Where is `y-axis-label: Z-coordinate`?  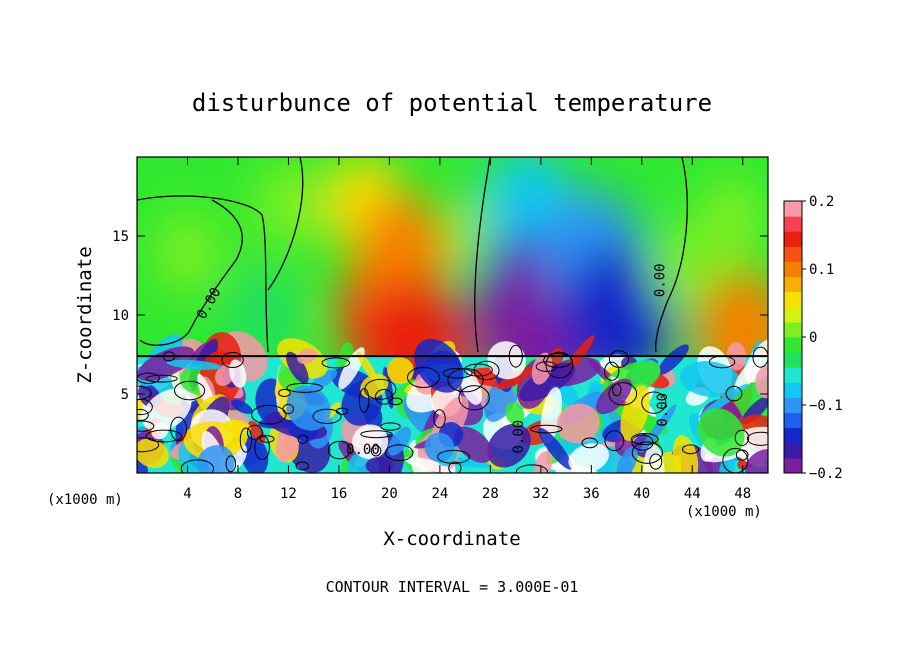
y-axis-label: Z-coordinate is located at coordinates (85, 314).